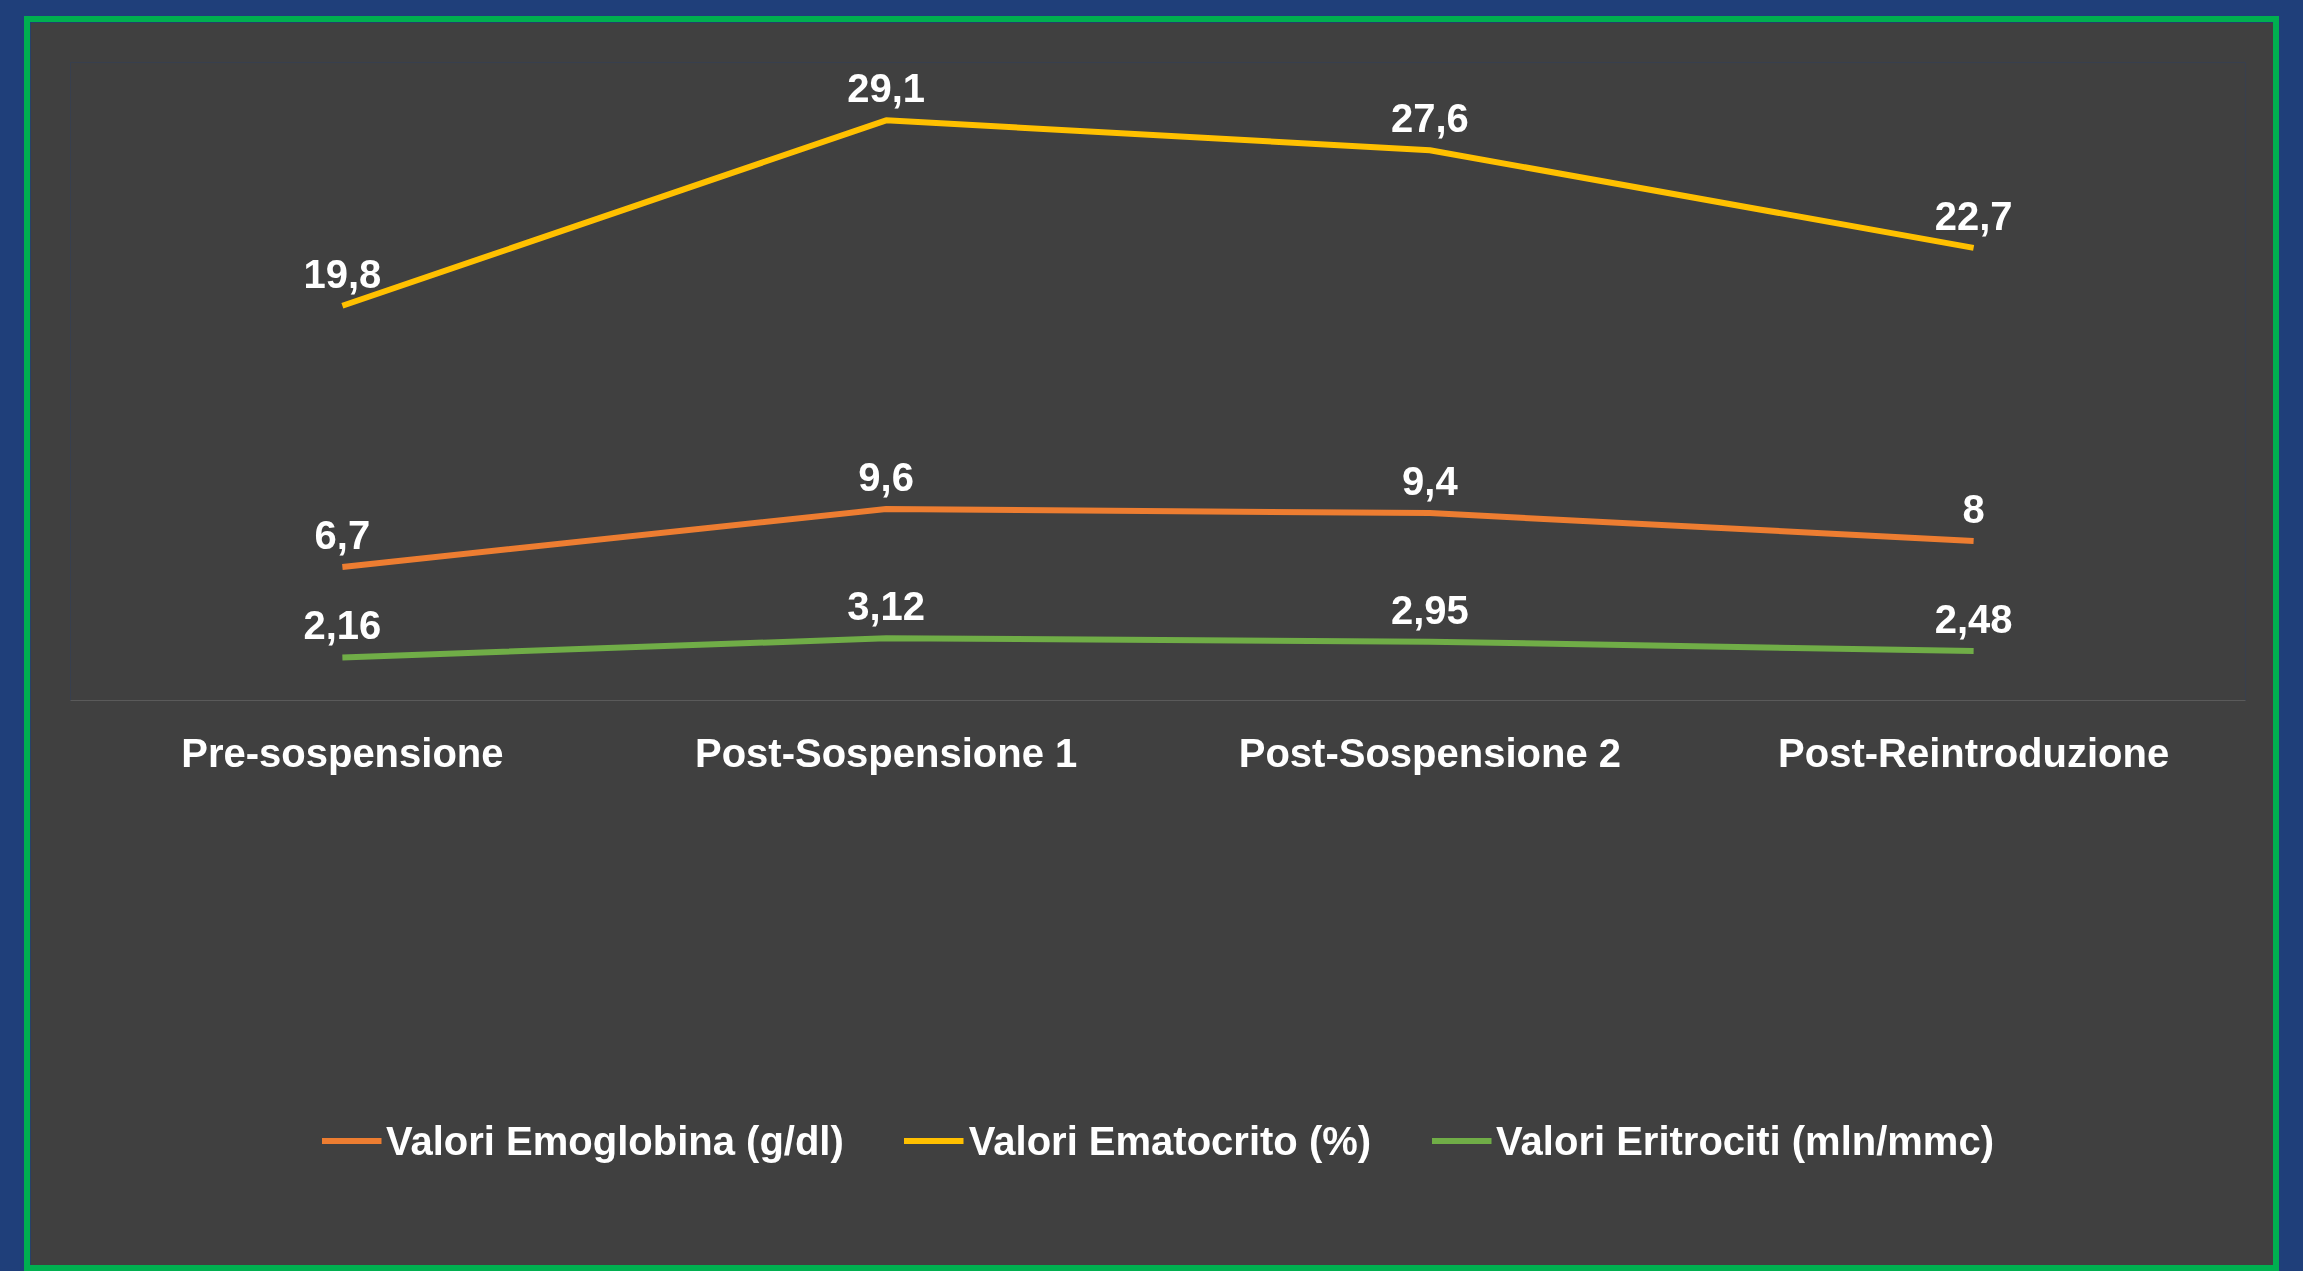  What do you see at coordinates (1745, 1141) in the screenshot?
I see `legend-label: Valori Eritrociti (mln/mmc)` at bounding box center [1745, 1141].